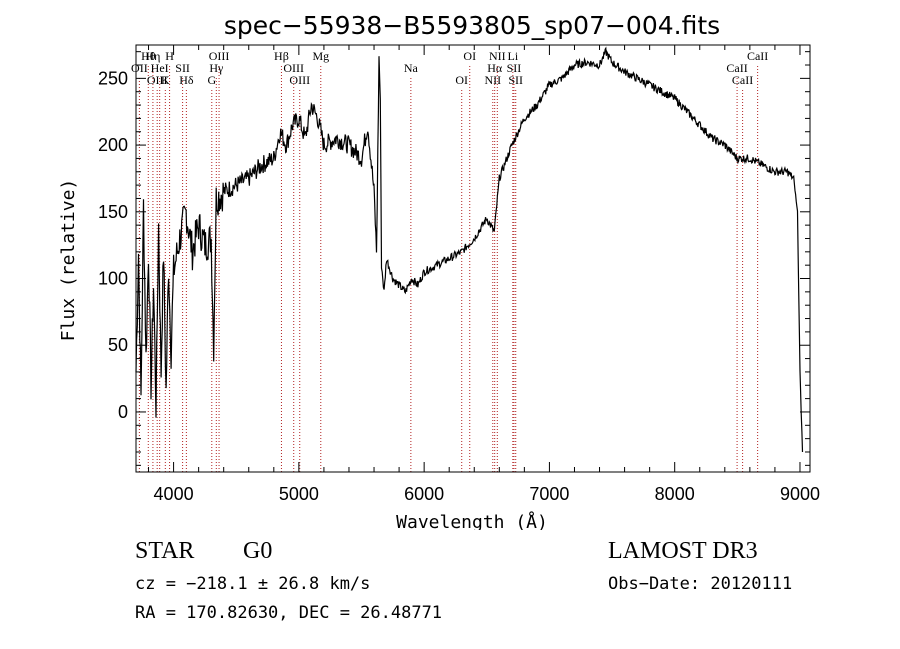  I want to click on observation-date: Obs−Date: 20120111, so click(700, 584).